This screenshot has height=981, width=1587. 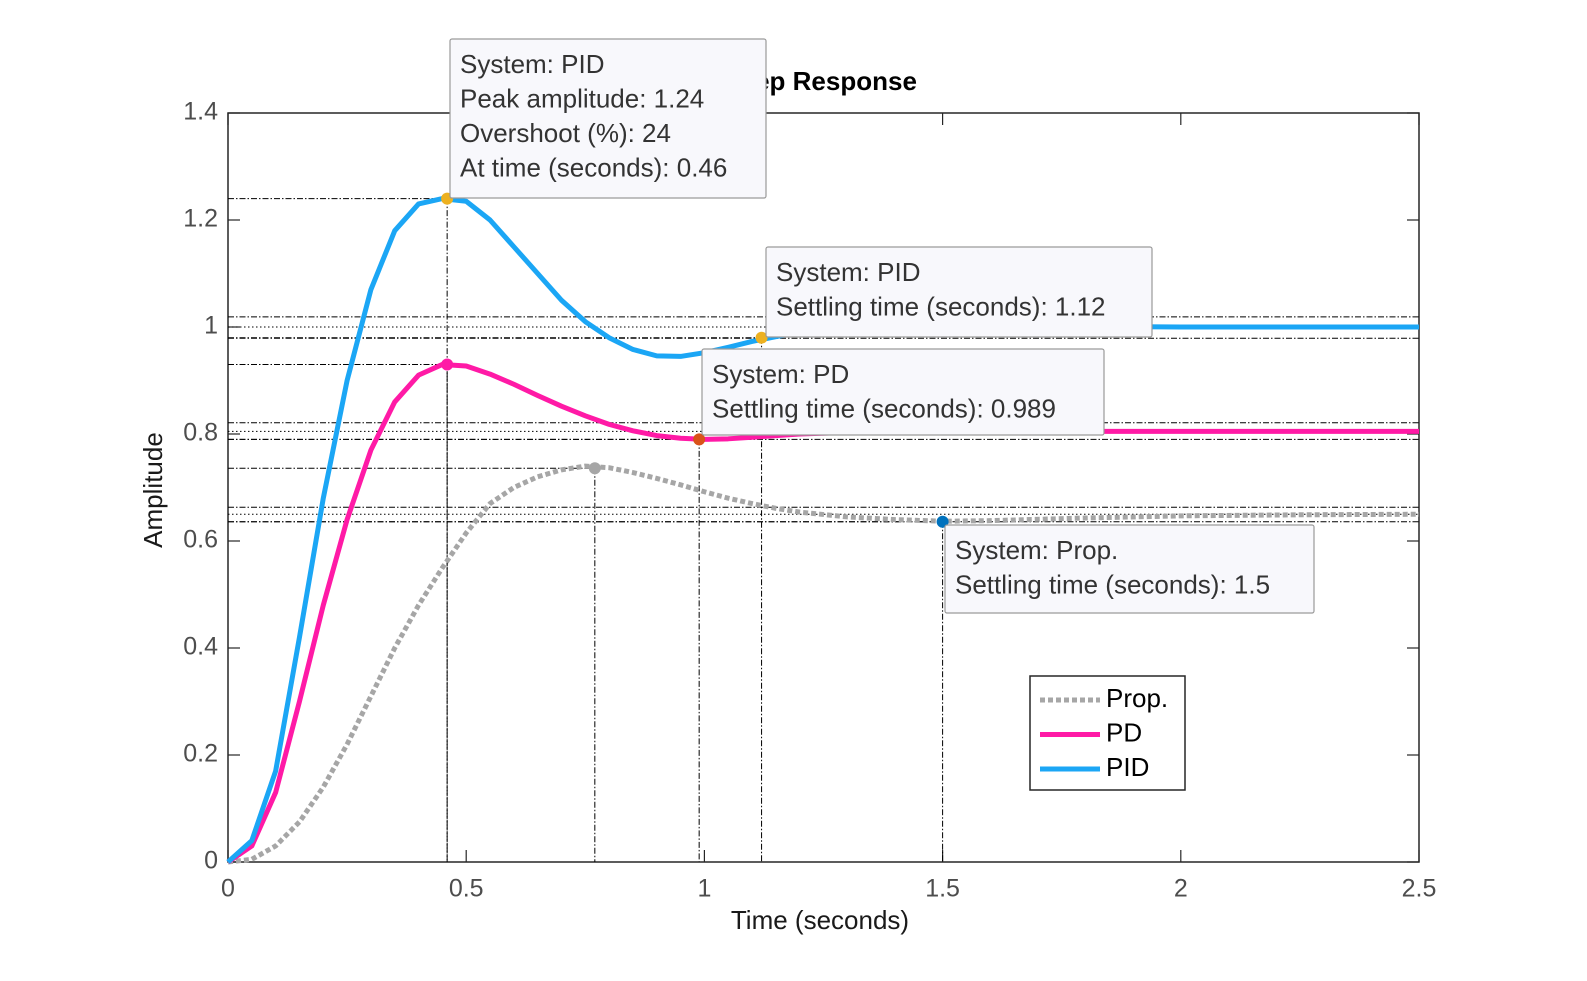 What do you see at coordinates (466, 889) in the screenshot?
I see `x-tick-label: 0.5` at bounding box center [466, 889].